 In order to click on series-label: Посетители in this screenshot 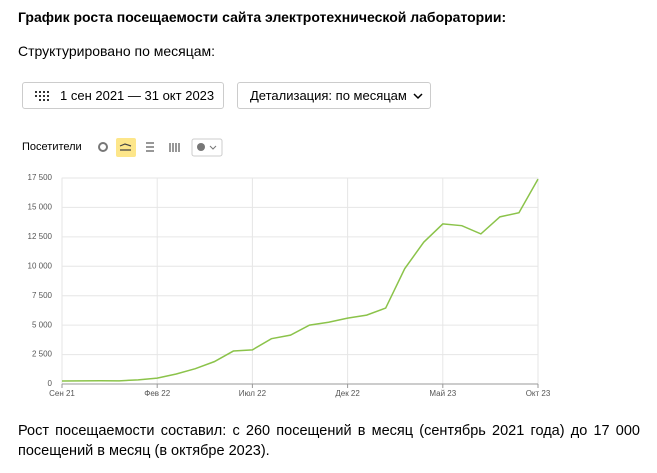, I will do `click(52, 147)`.